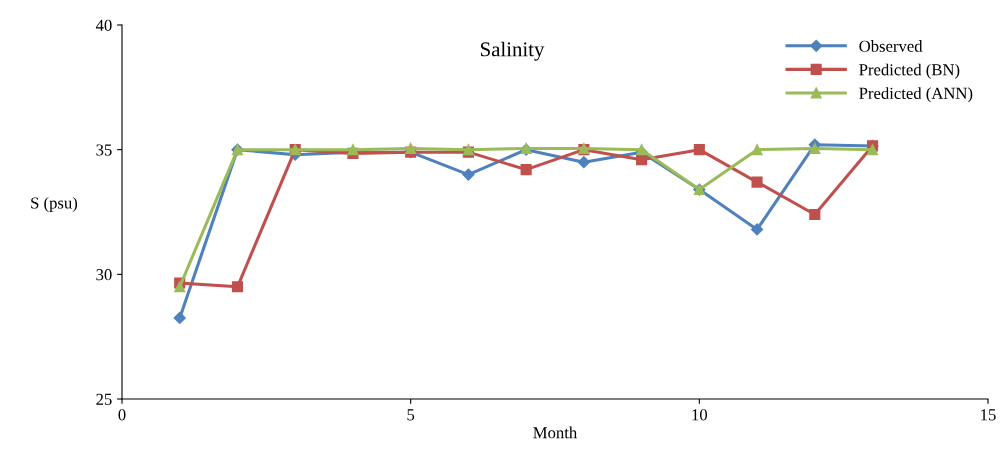 The height and width of the screenshot is (455, 1002). I want to click on legend-label: Observed, so click(891, 46).